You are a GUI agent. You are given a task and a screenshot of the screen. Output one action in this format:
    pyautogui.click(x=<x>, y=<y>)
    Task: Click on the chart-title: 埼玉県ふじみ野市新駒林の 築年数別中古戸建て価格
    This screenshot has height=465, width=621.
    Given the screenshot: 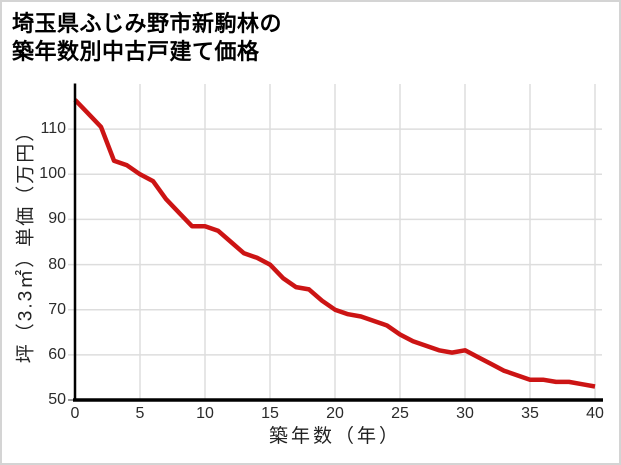 What is the action you would take?
    pyautogui.click(x=147, y=38)
    